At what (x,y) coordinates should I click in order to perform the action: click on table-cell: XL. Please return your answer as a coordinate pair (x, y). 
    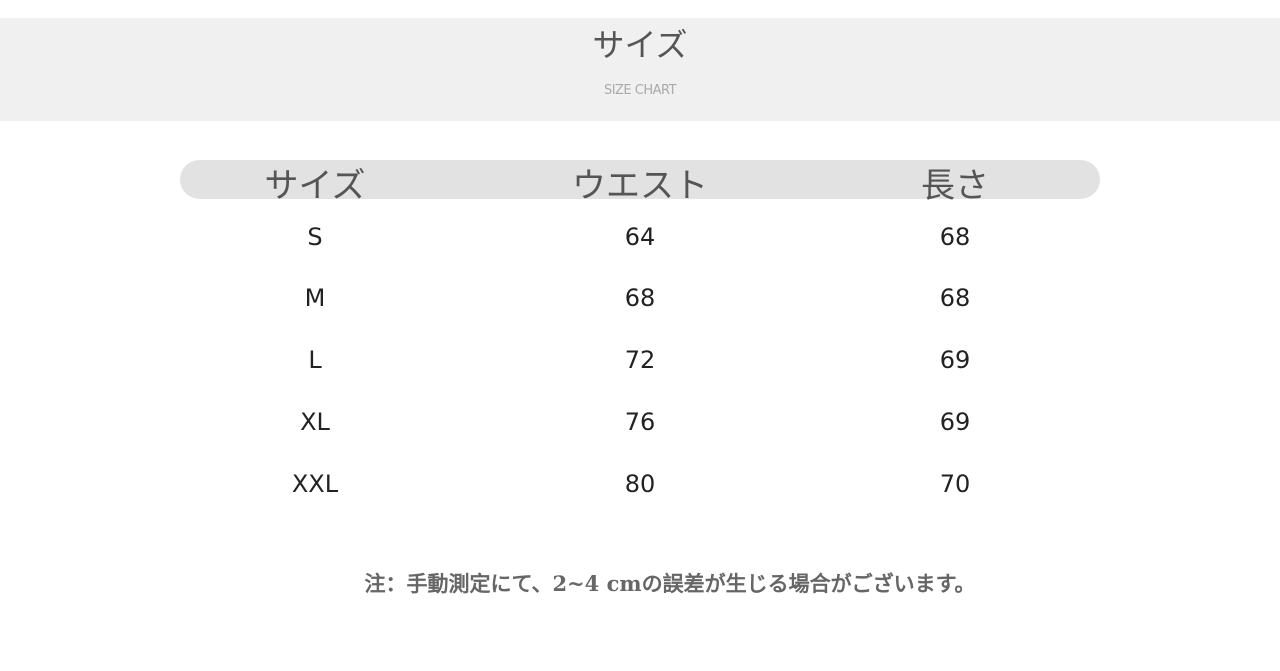
    Looking at the image, I should click on (315, 422).